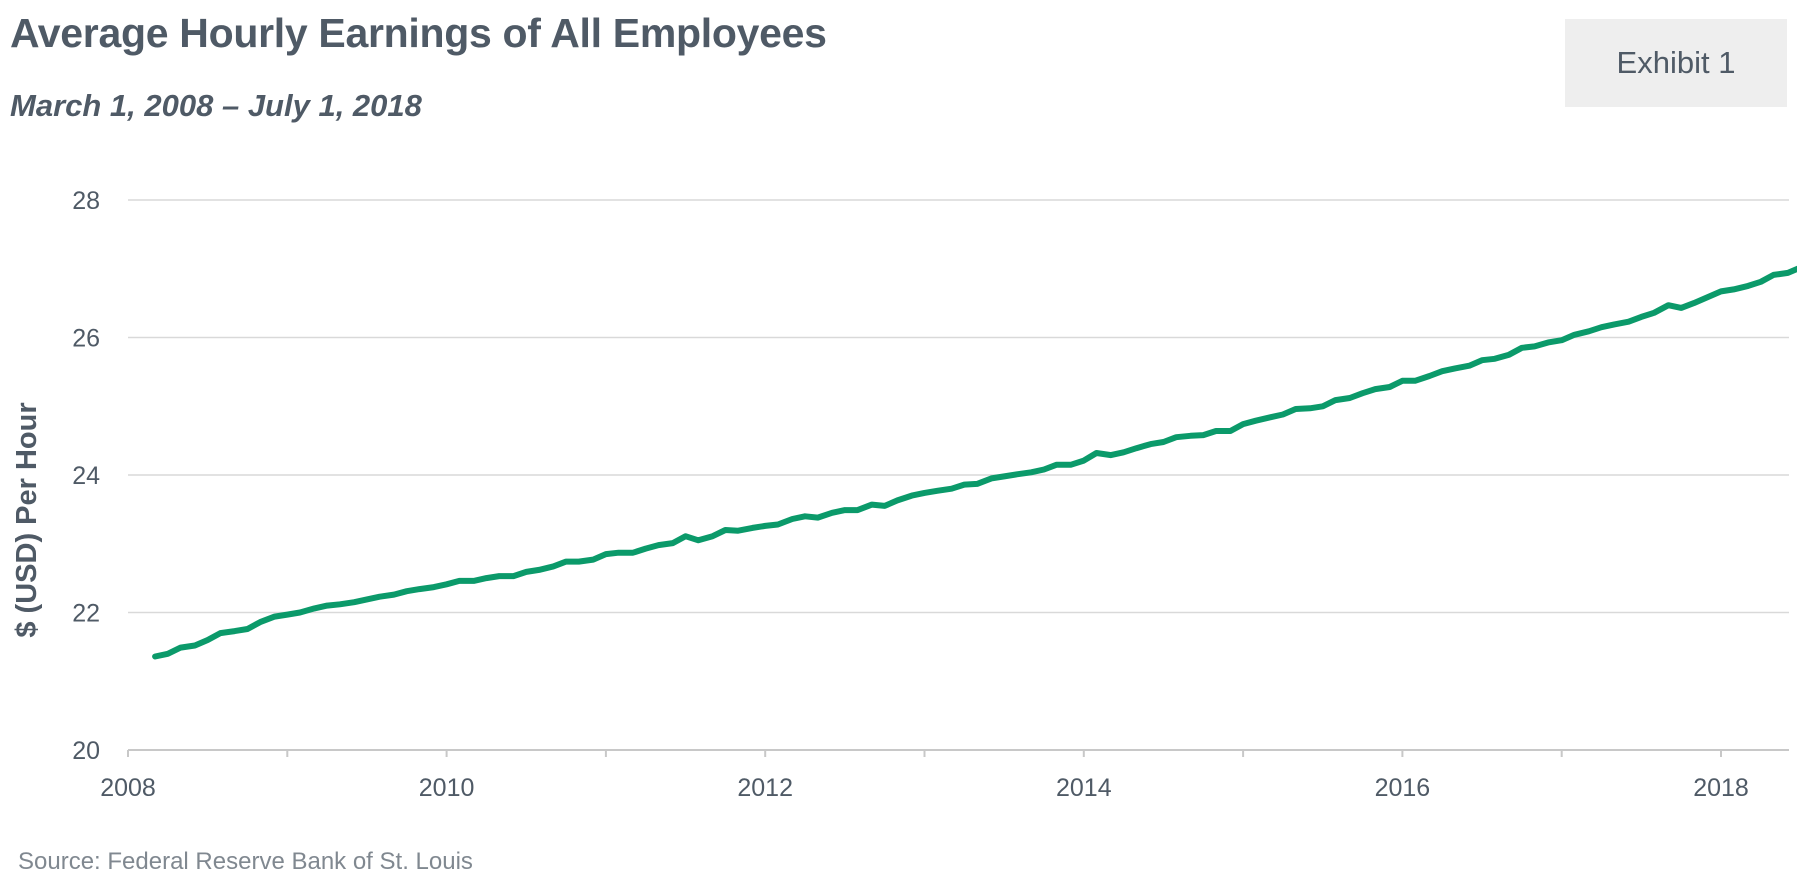 Image resolution: width=1797 pixels, height=887 pixels. What do you see at coordinates (86, 614) in the screenshot?
I see `y-tick-label-22: 22` at bounding box center [86, 614].